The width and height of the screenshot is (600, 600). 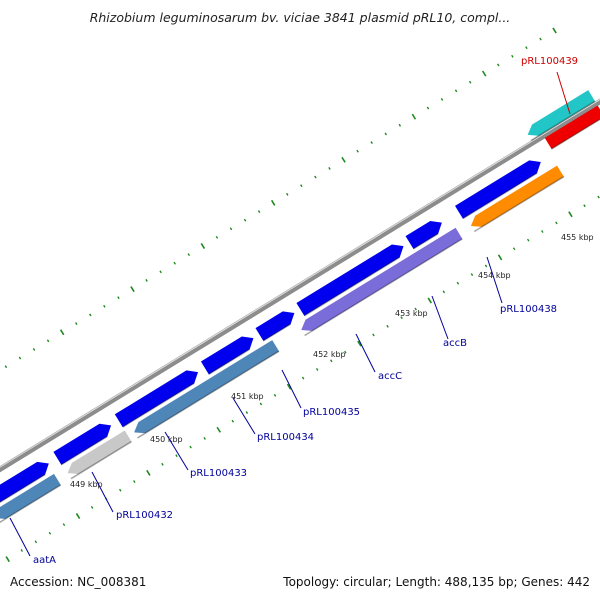 I want to click on gene-arrow-8-edge, so click(x=500, y=196).